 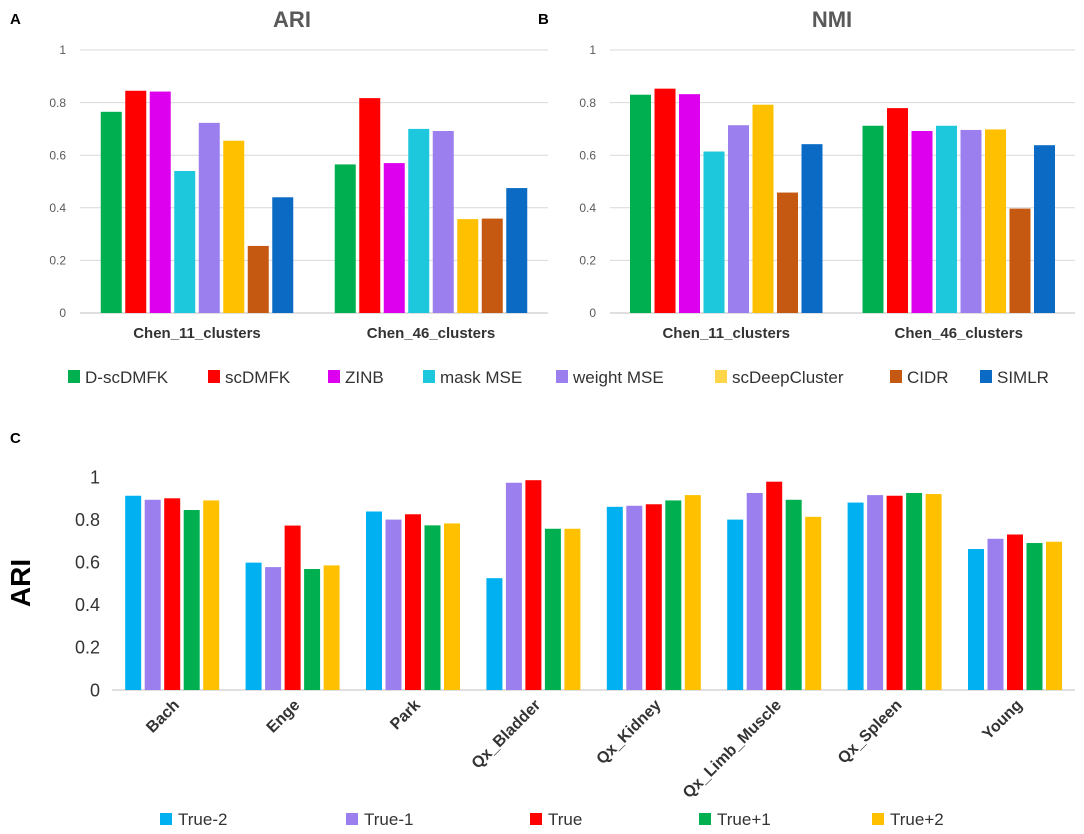 I want to click on ytick-label-b-3: 0.6, so click(x=587, y=155).